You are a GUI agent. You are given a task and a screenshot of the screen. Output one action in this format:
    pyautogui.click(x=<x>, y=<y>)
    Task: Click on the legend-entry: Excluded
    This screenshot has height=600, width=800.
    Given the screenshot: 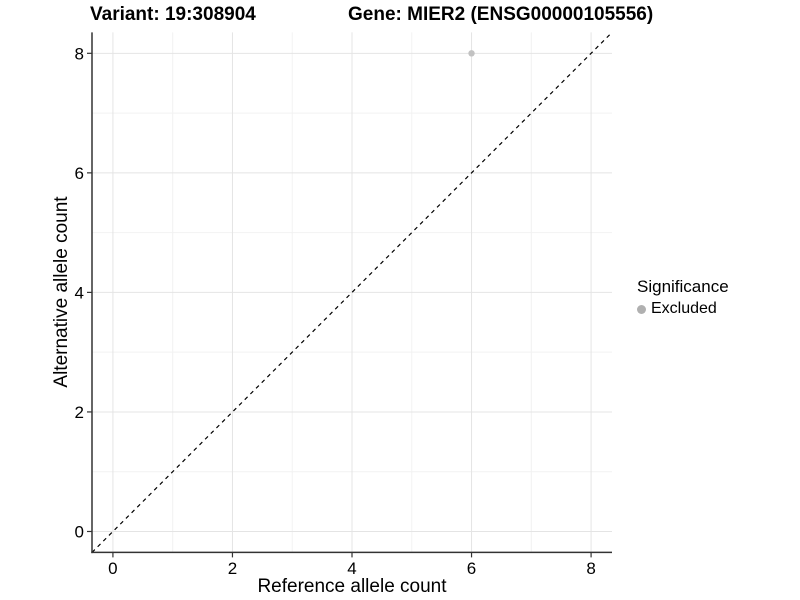 What is the action you would take?
    pyautogui.click(x=683, y=309)
    